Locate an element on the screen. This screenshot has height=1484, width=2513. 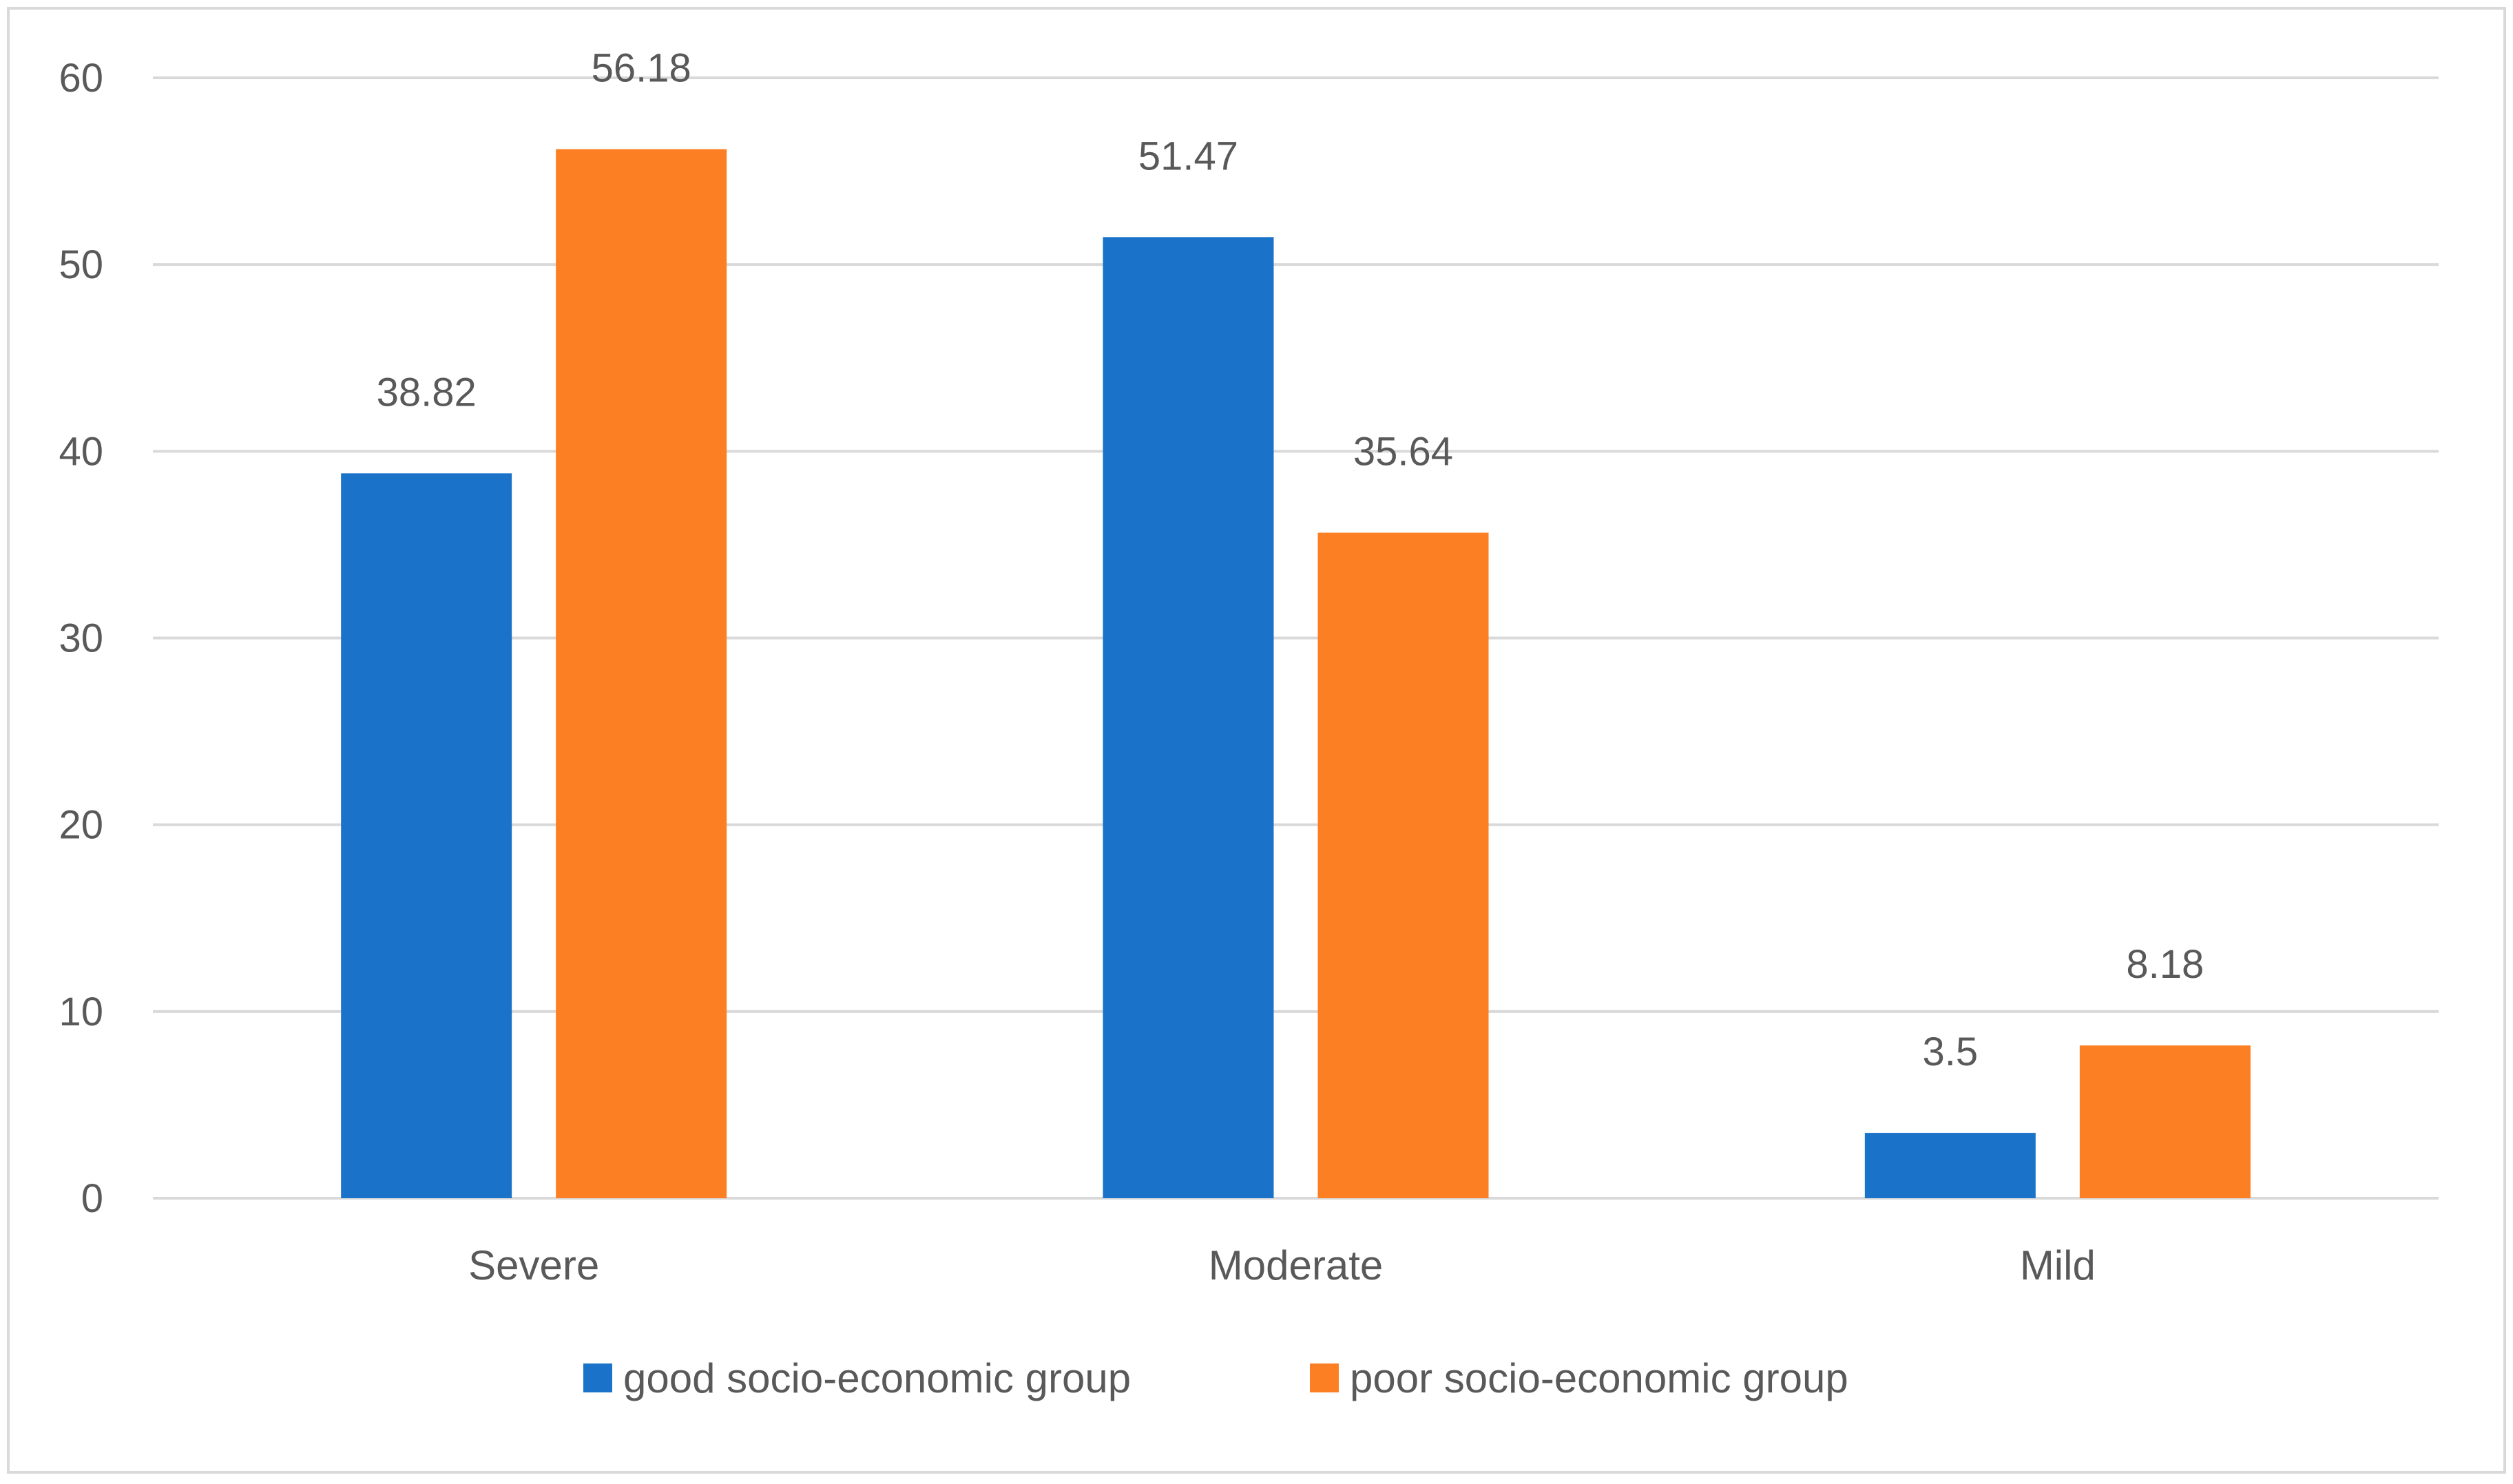
x-axis-ticks: Severe Moderate Mild is located at coordinates (1282, 1265).